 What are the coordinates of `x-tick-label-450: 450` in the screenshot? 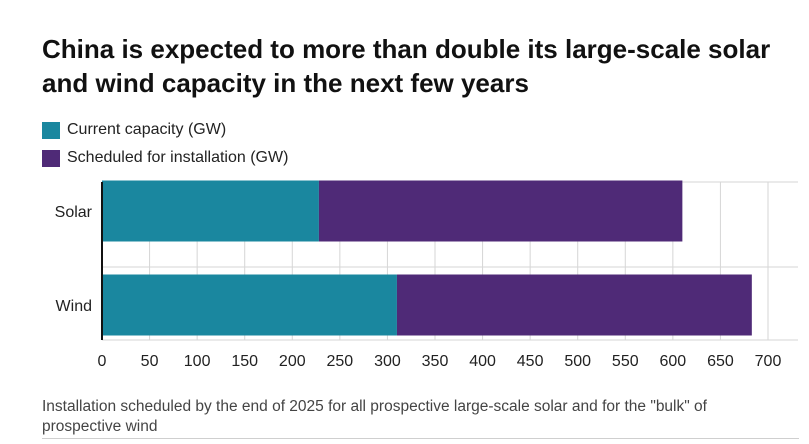 It's located at (530, 361).